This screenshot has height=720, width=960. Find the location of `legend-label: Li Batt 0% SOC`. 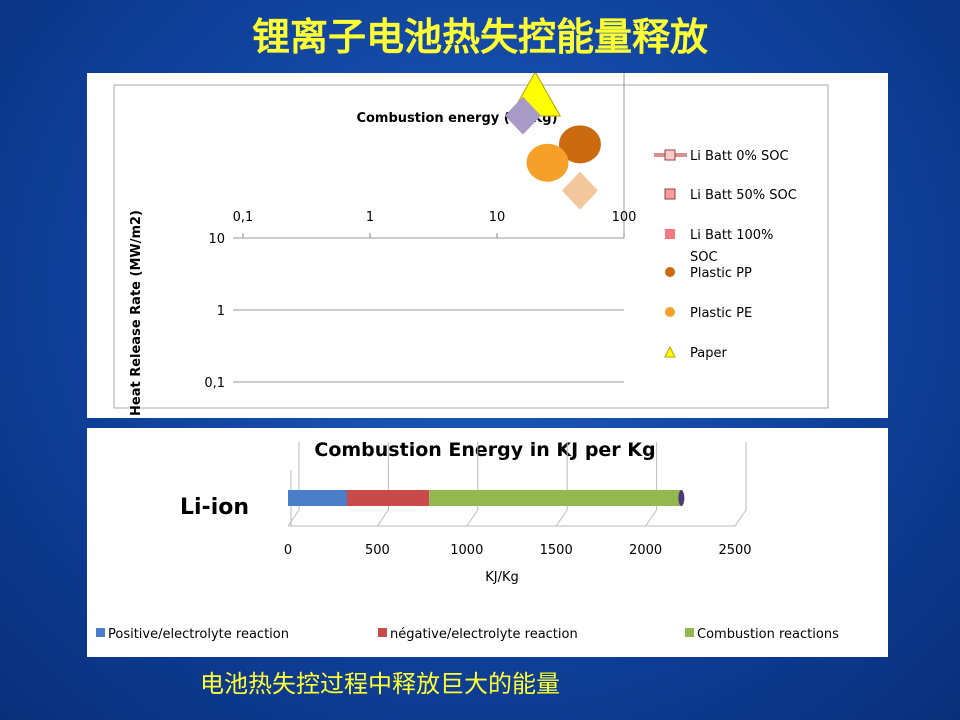

legend-label: Li Batt 0% SOC is located at coordinates (739, 156).